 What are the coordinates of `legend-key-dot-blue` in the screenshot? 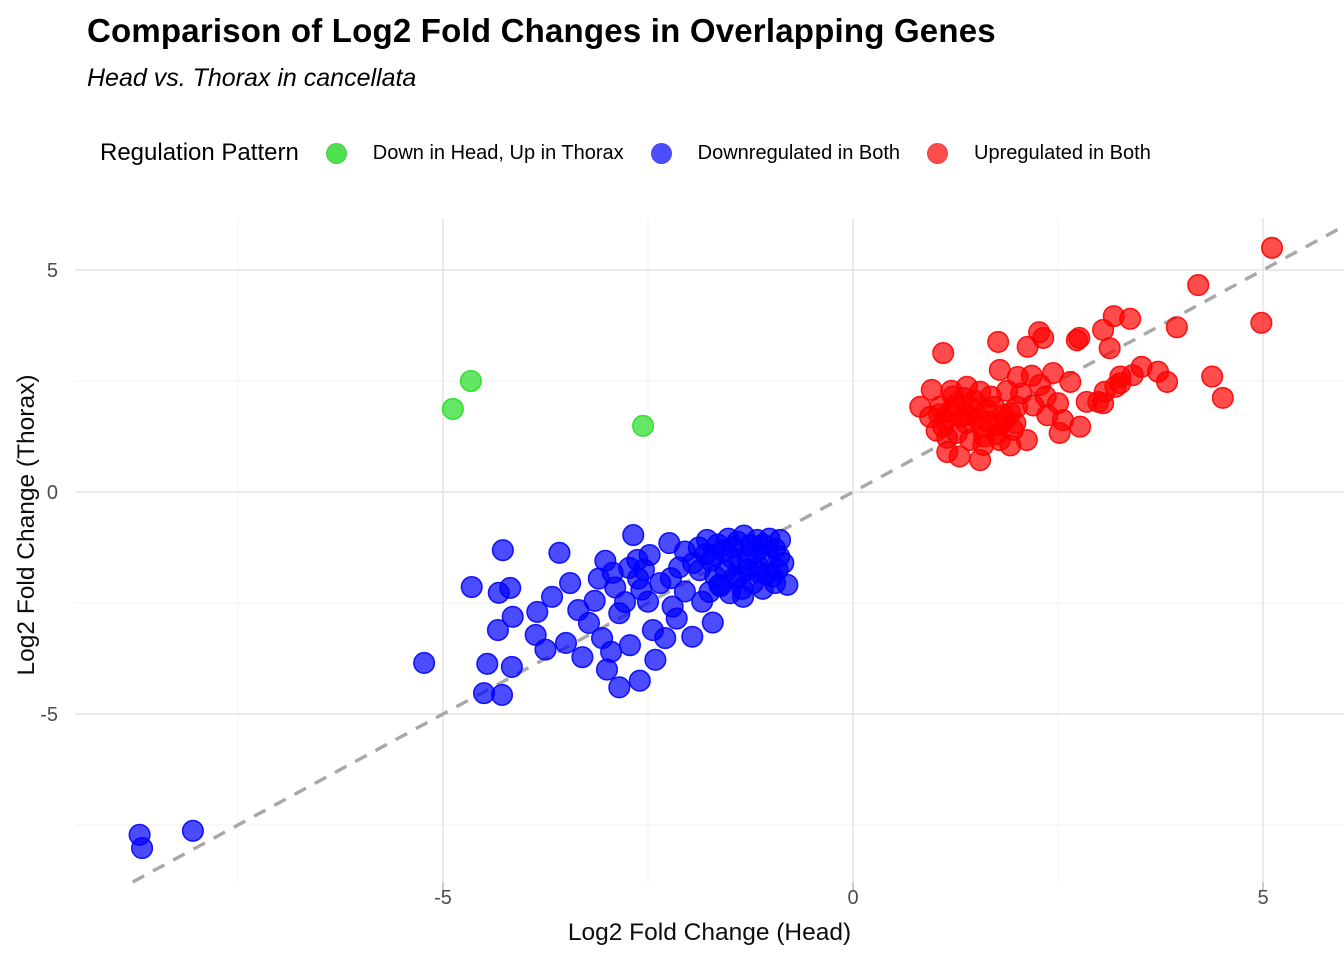 It's located at (661, 153).